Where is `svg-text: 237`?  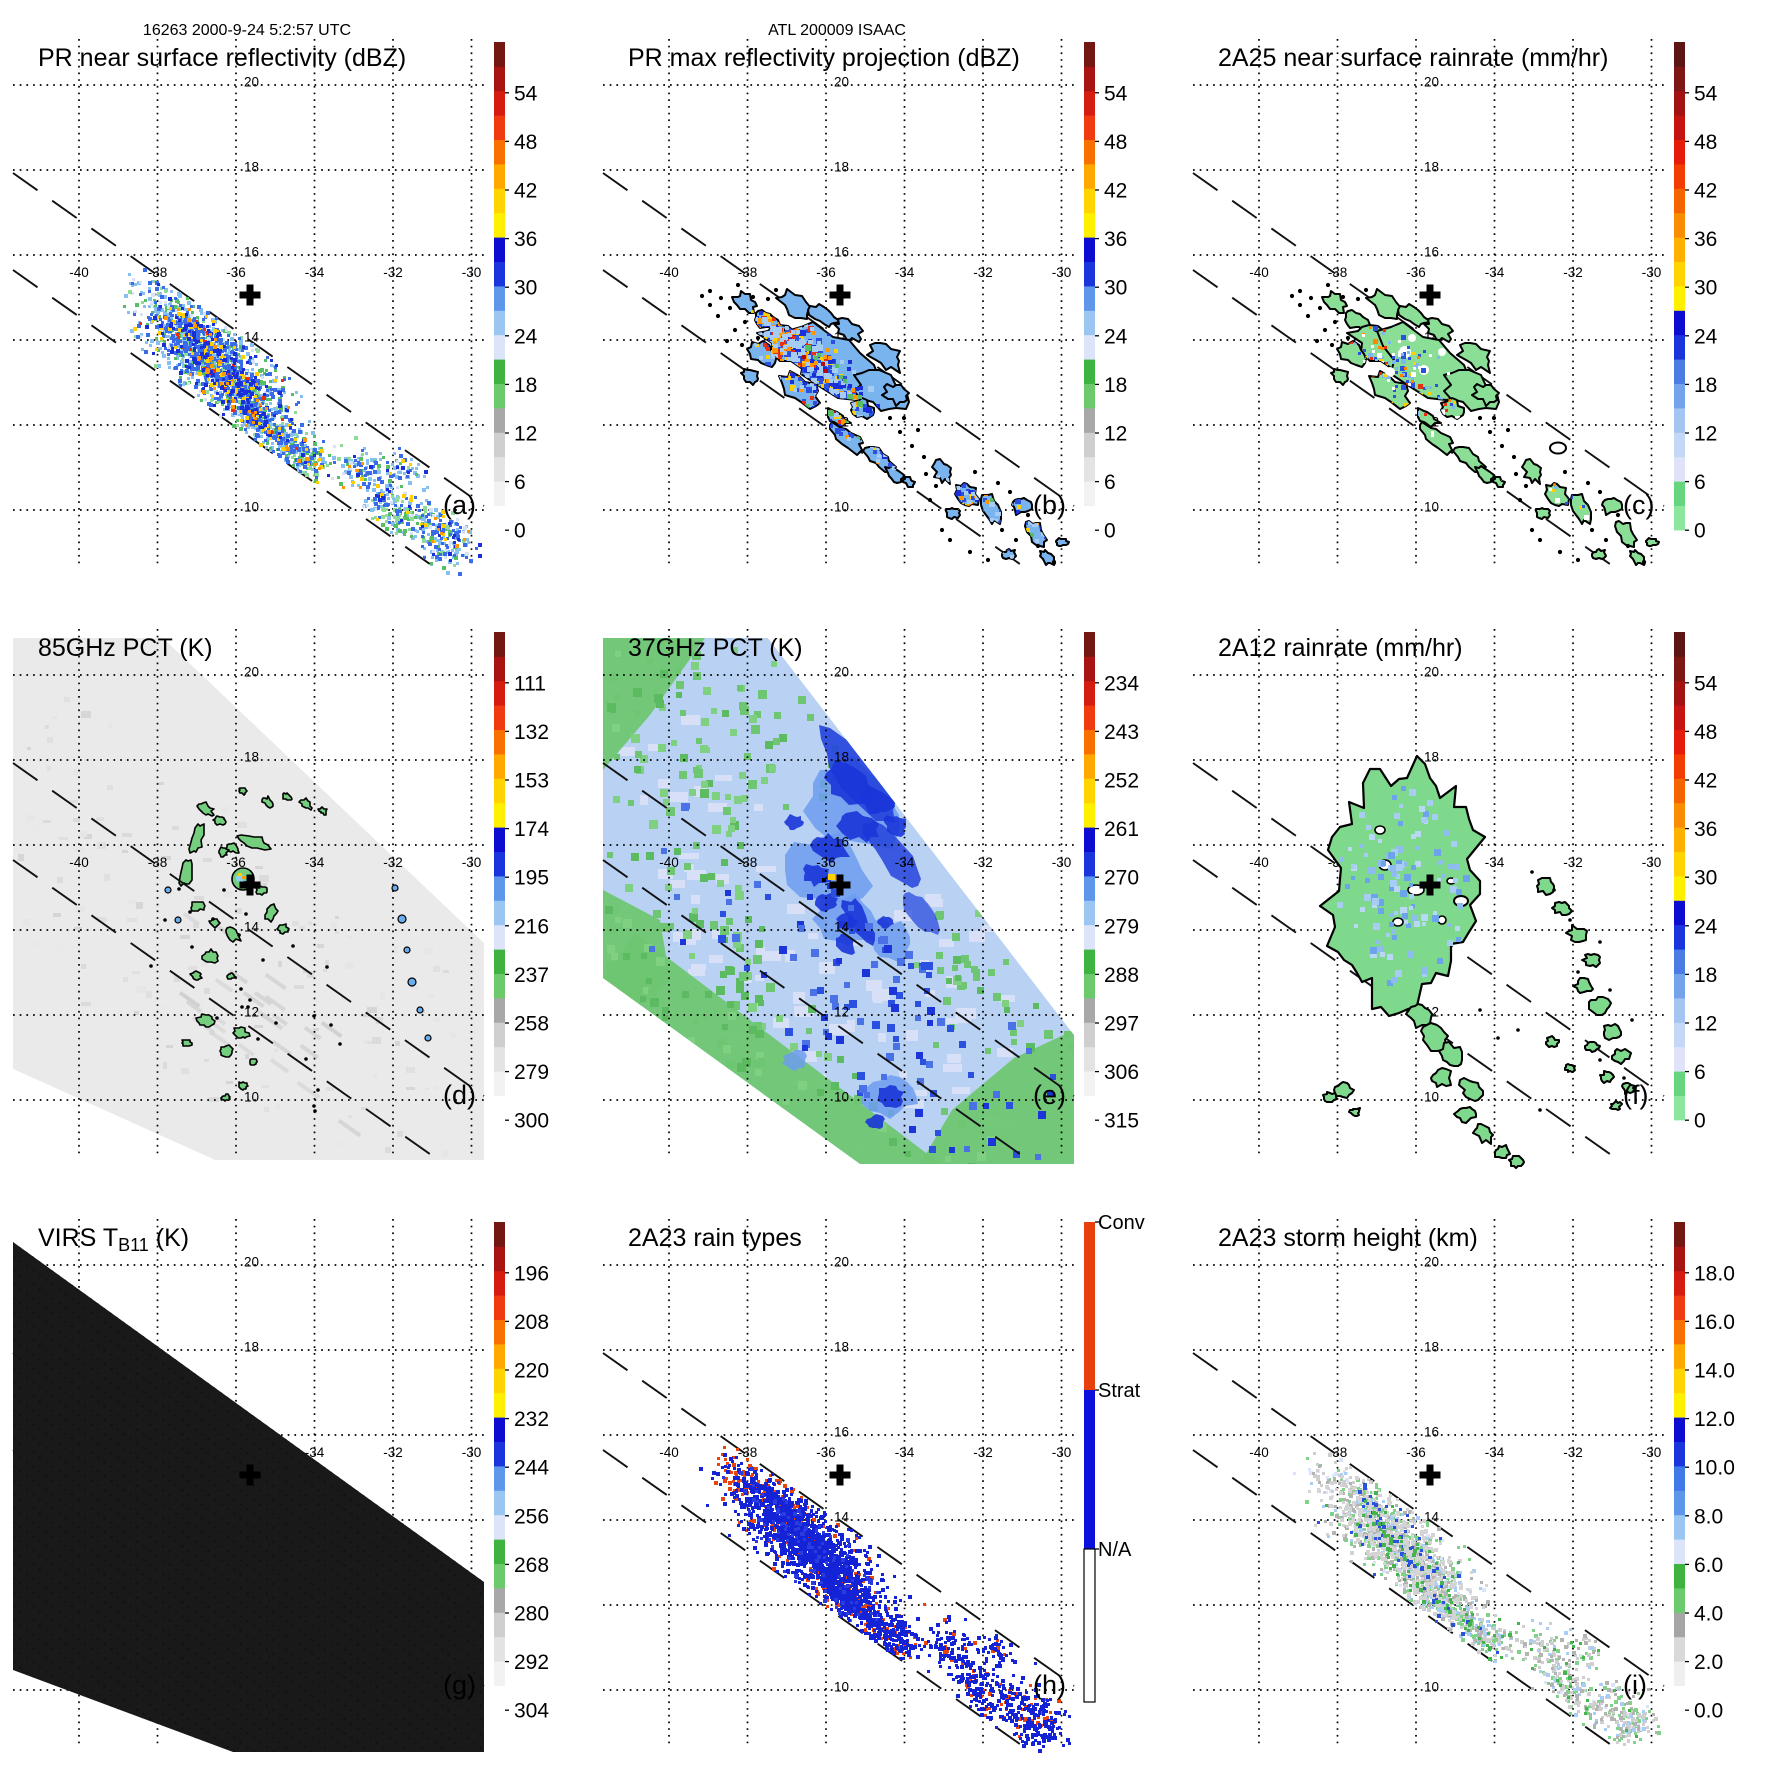 svg-text: 237 is located at coordinates (531, 975).